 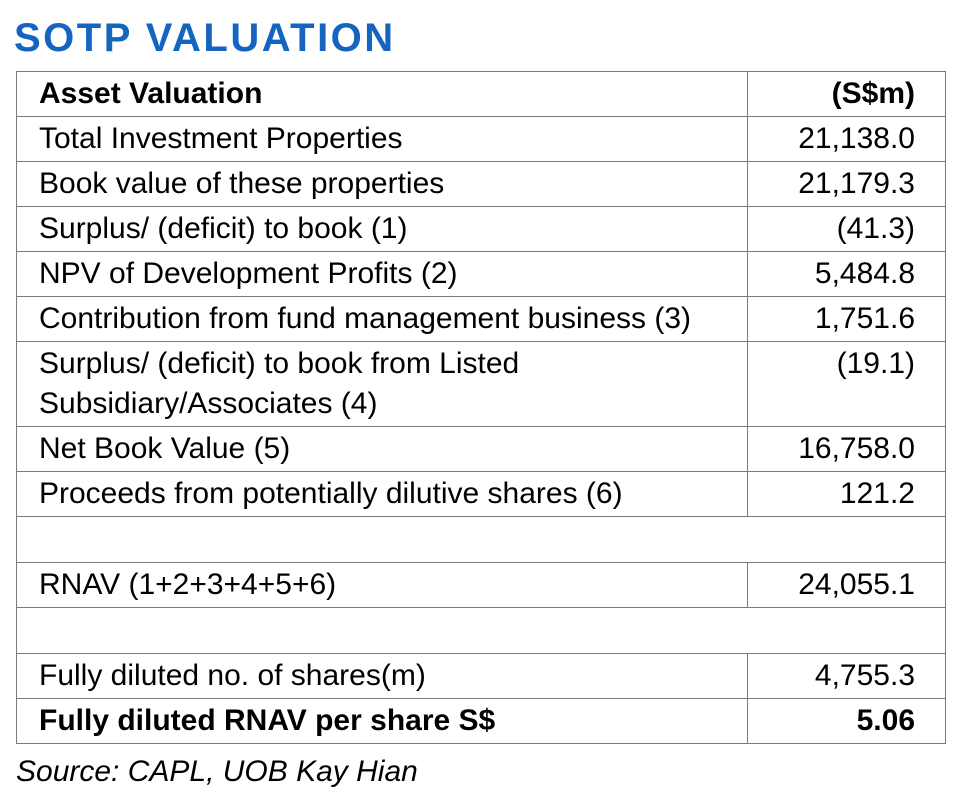 What do you see at coordinates (382, 229) in the screenshot?
I see `row-label: Surplus/ (deficit) to book (1)` at bounding box center [382, 229].